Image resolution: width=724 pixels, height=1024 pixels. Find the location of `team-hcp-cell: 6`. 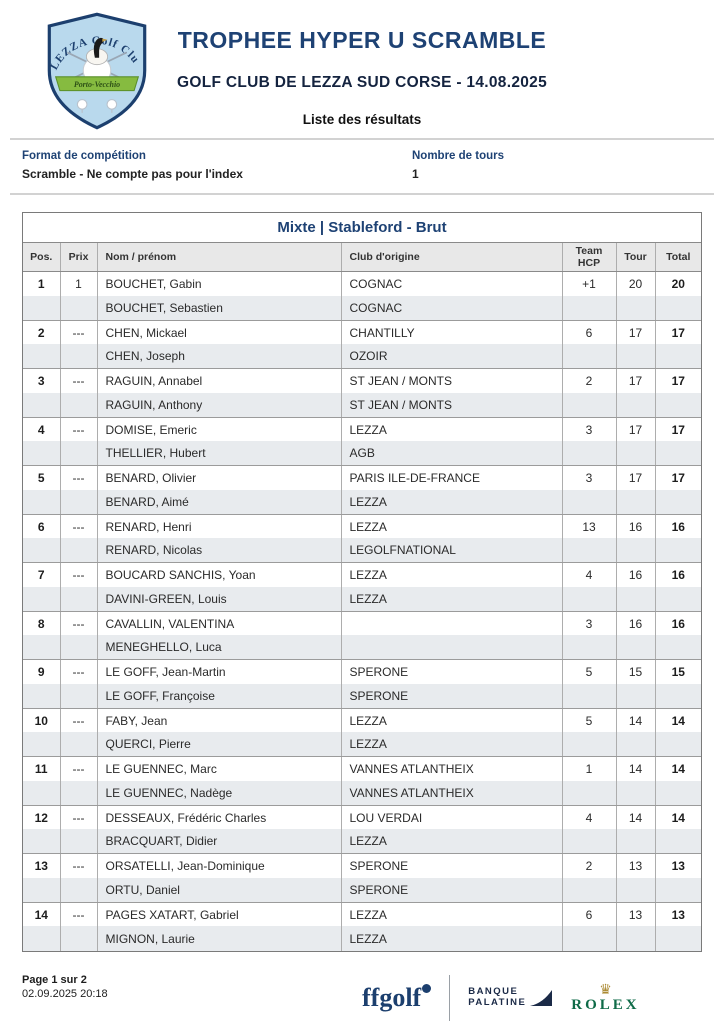

team-hcp-cell: 6 is located at coordinates (588, 332).